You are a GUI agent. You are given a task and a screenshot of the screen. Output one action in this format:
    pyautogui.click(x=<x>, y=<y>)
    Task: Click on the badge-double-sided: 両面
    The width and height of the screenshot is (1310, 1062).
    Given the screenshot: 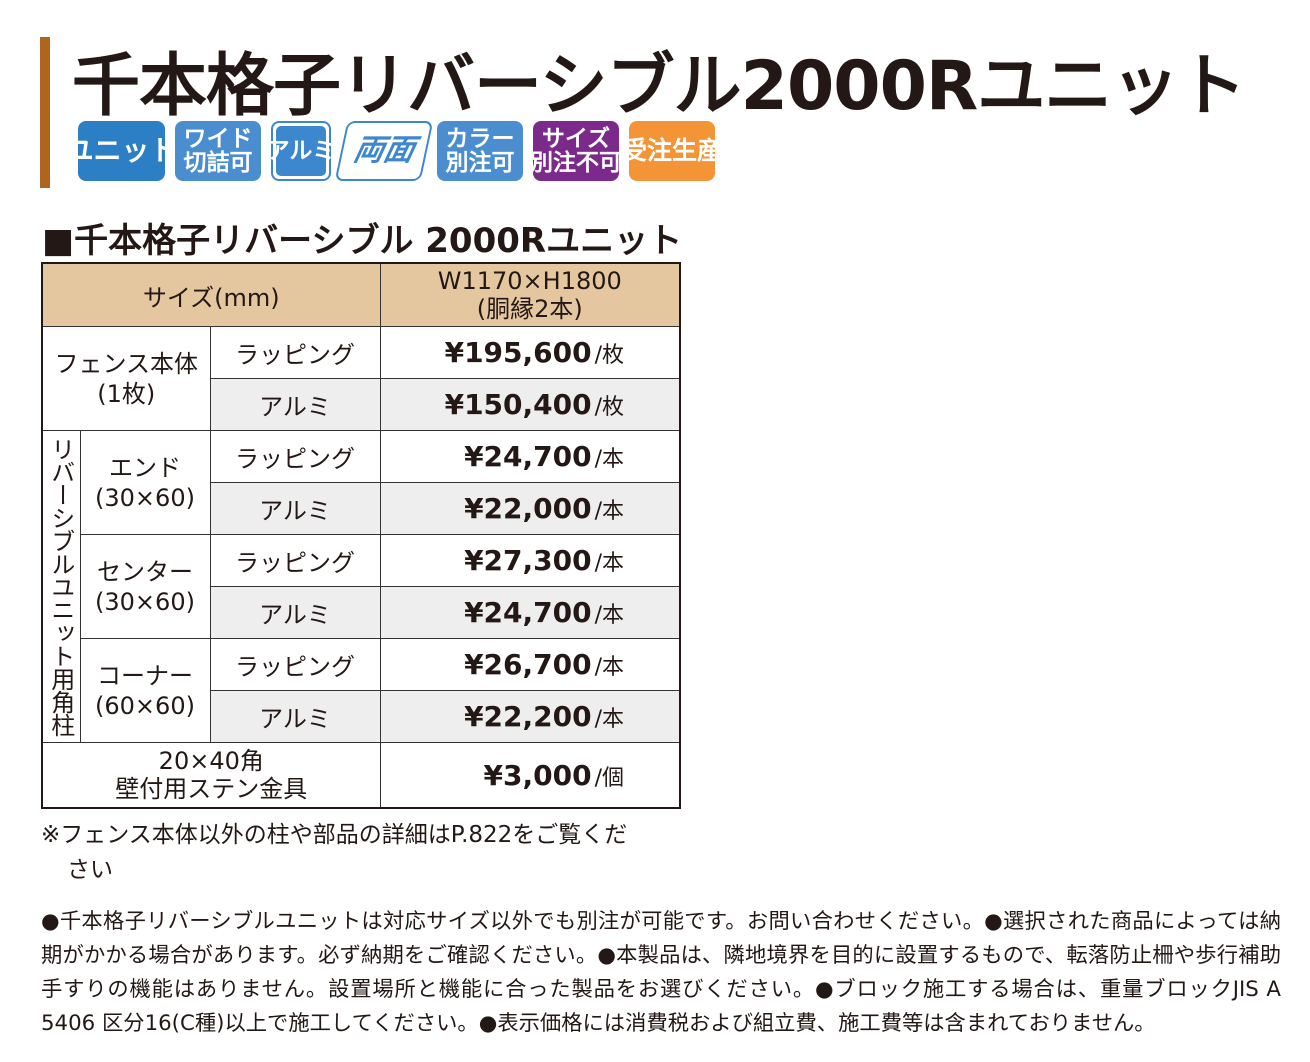 What is the action you would take?
    pyautogui.click(x=384, y=151)
    